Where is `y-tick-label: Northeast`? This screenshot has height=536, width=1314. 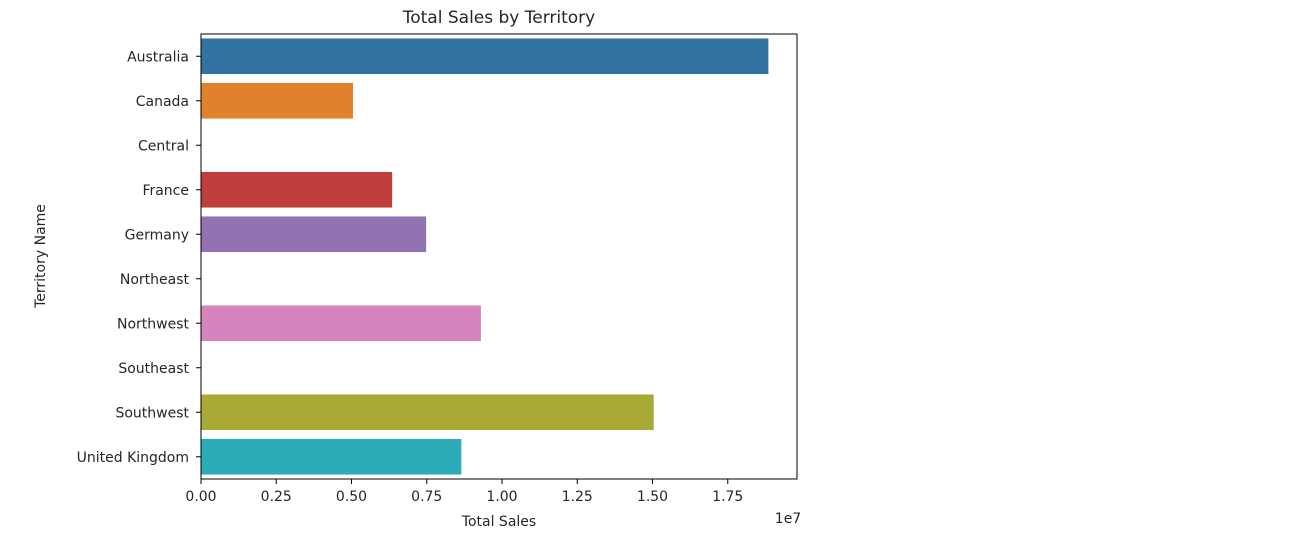
y-tick-label: Northeast is located at coordinates (155, 280).